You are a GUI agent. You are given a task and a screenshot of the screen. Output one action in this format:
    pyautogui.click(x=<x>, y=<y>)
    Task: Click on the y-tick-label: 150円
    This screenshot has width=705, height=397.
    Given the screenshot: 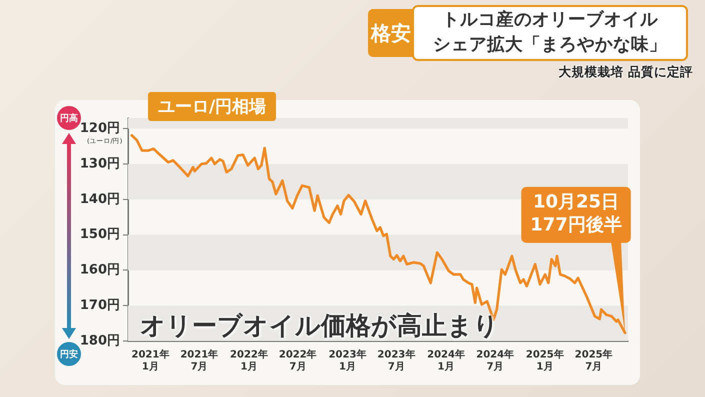 What is the action you would take?
    pyautogui.click(x=100, y=234)
    